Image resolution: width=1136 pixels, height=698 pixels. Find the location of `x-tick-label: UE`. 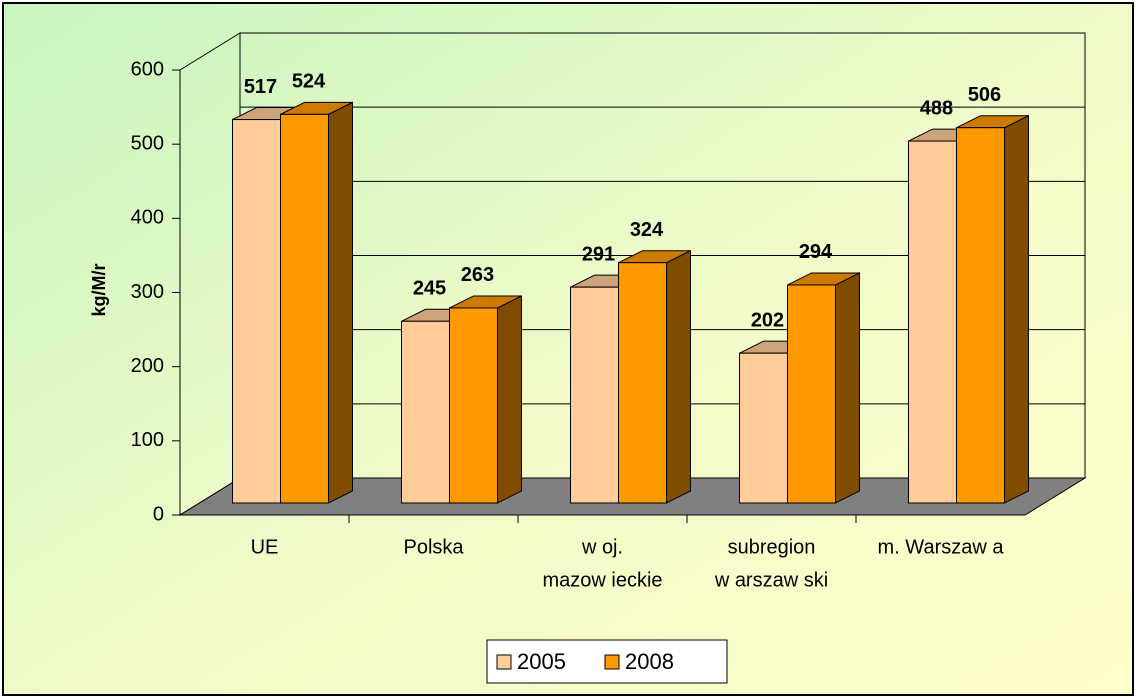

x-tick-label: UE is located at coordinates (265, 547).